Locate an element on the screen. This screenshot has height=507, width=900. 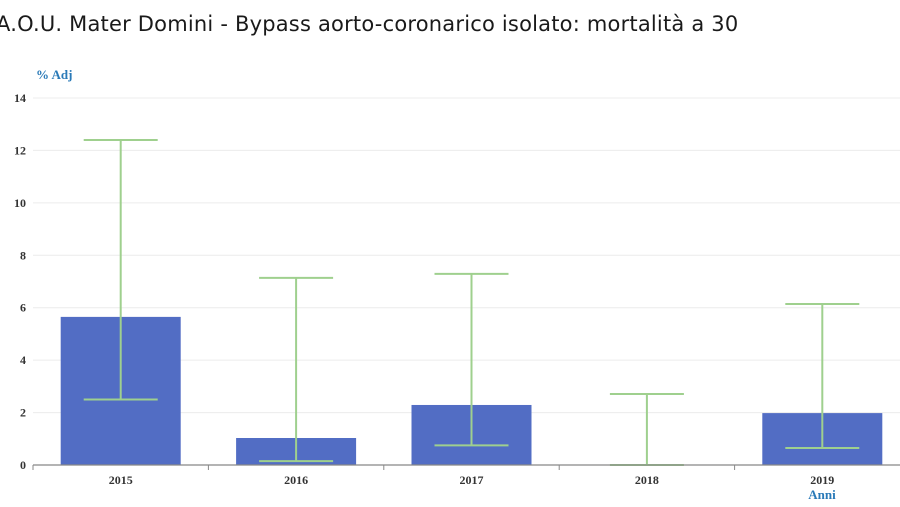
y-tick-label: 12 is located at coordinates (20, 150).